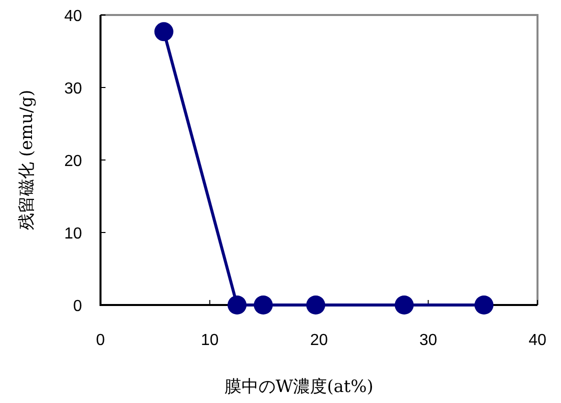 The width and height of the screenshot is (561, 403). What do you see at coordinates (27, 160) in the screenshot?
I see `y-axis-title: 残留磁化 (emu/g)` at bounding box center [27, 160].